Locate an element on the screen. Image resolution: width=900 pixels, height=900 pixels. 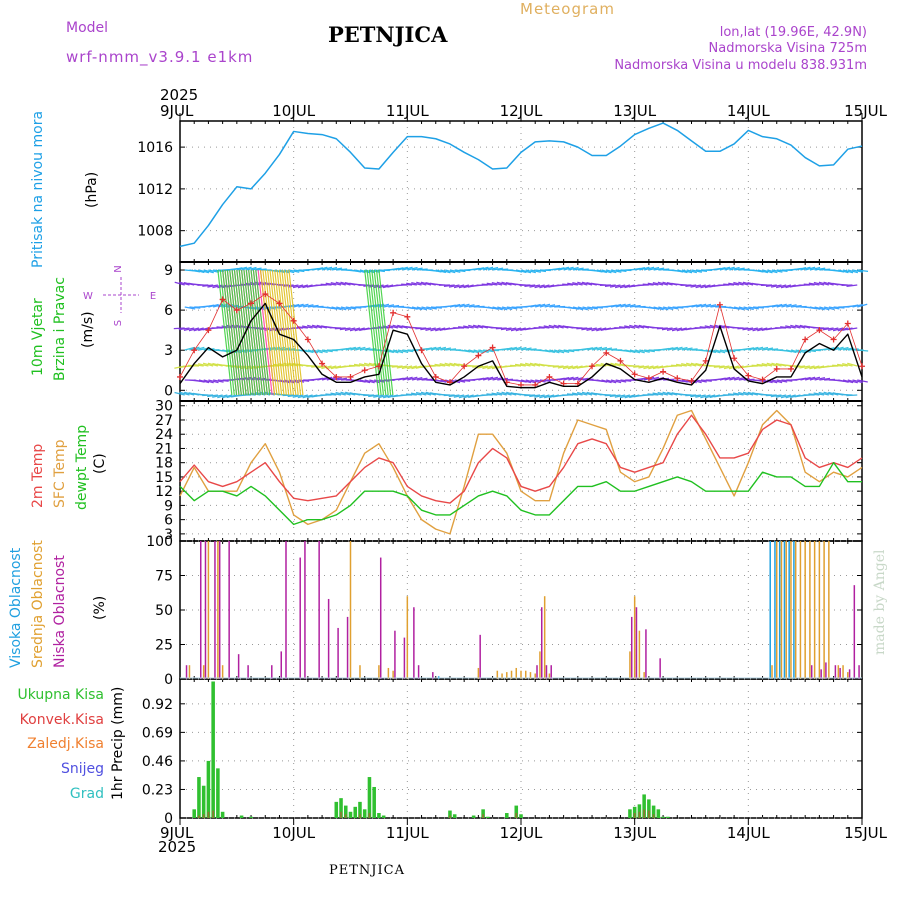
wind-speed-line is located at coordinates (521, 345).